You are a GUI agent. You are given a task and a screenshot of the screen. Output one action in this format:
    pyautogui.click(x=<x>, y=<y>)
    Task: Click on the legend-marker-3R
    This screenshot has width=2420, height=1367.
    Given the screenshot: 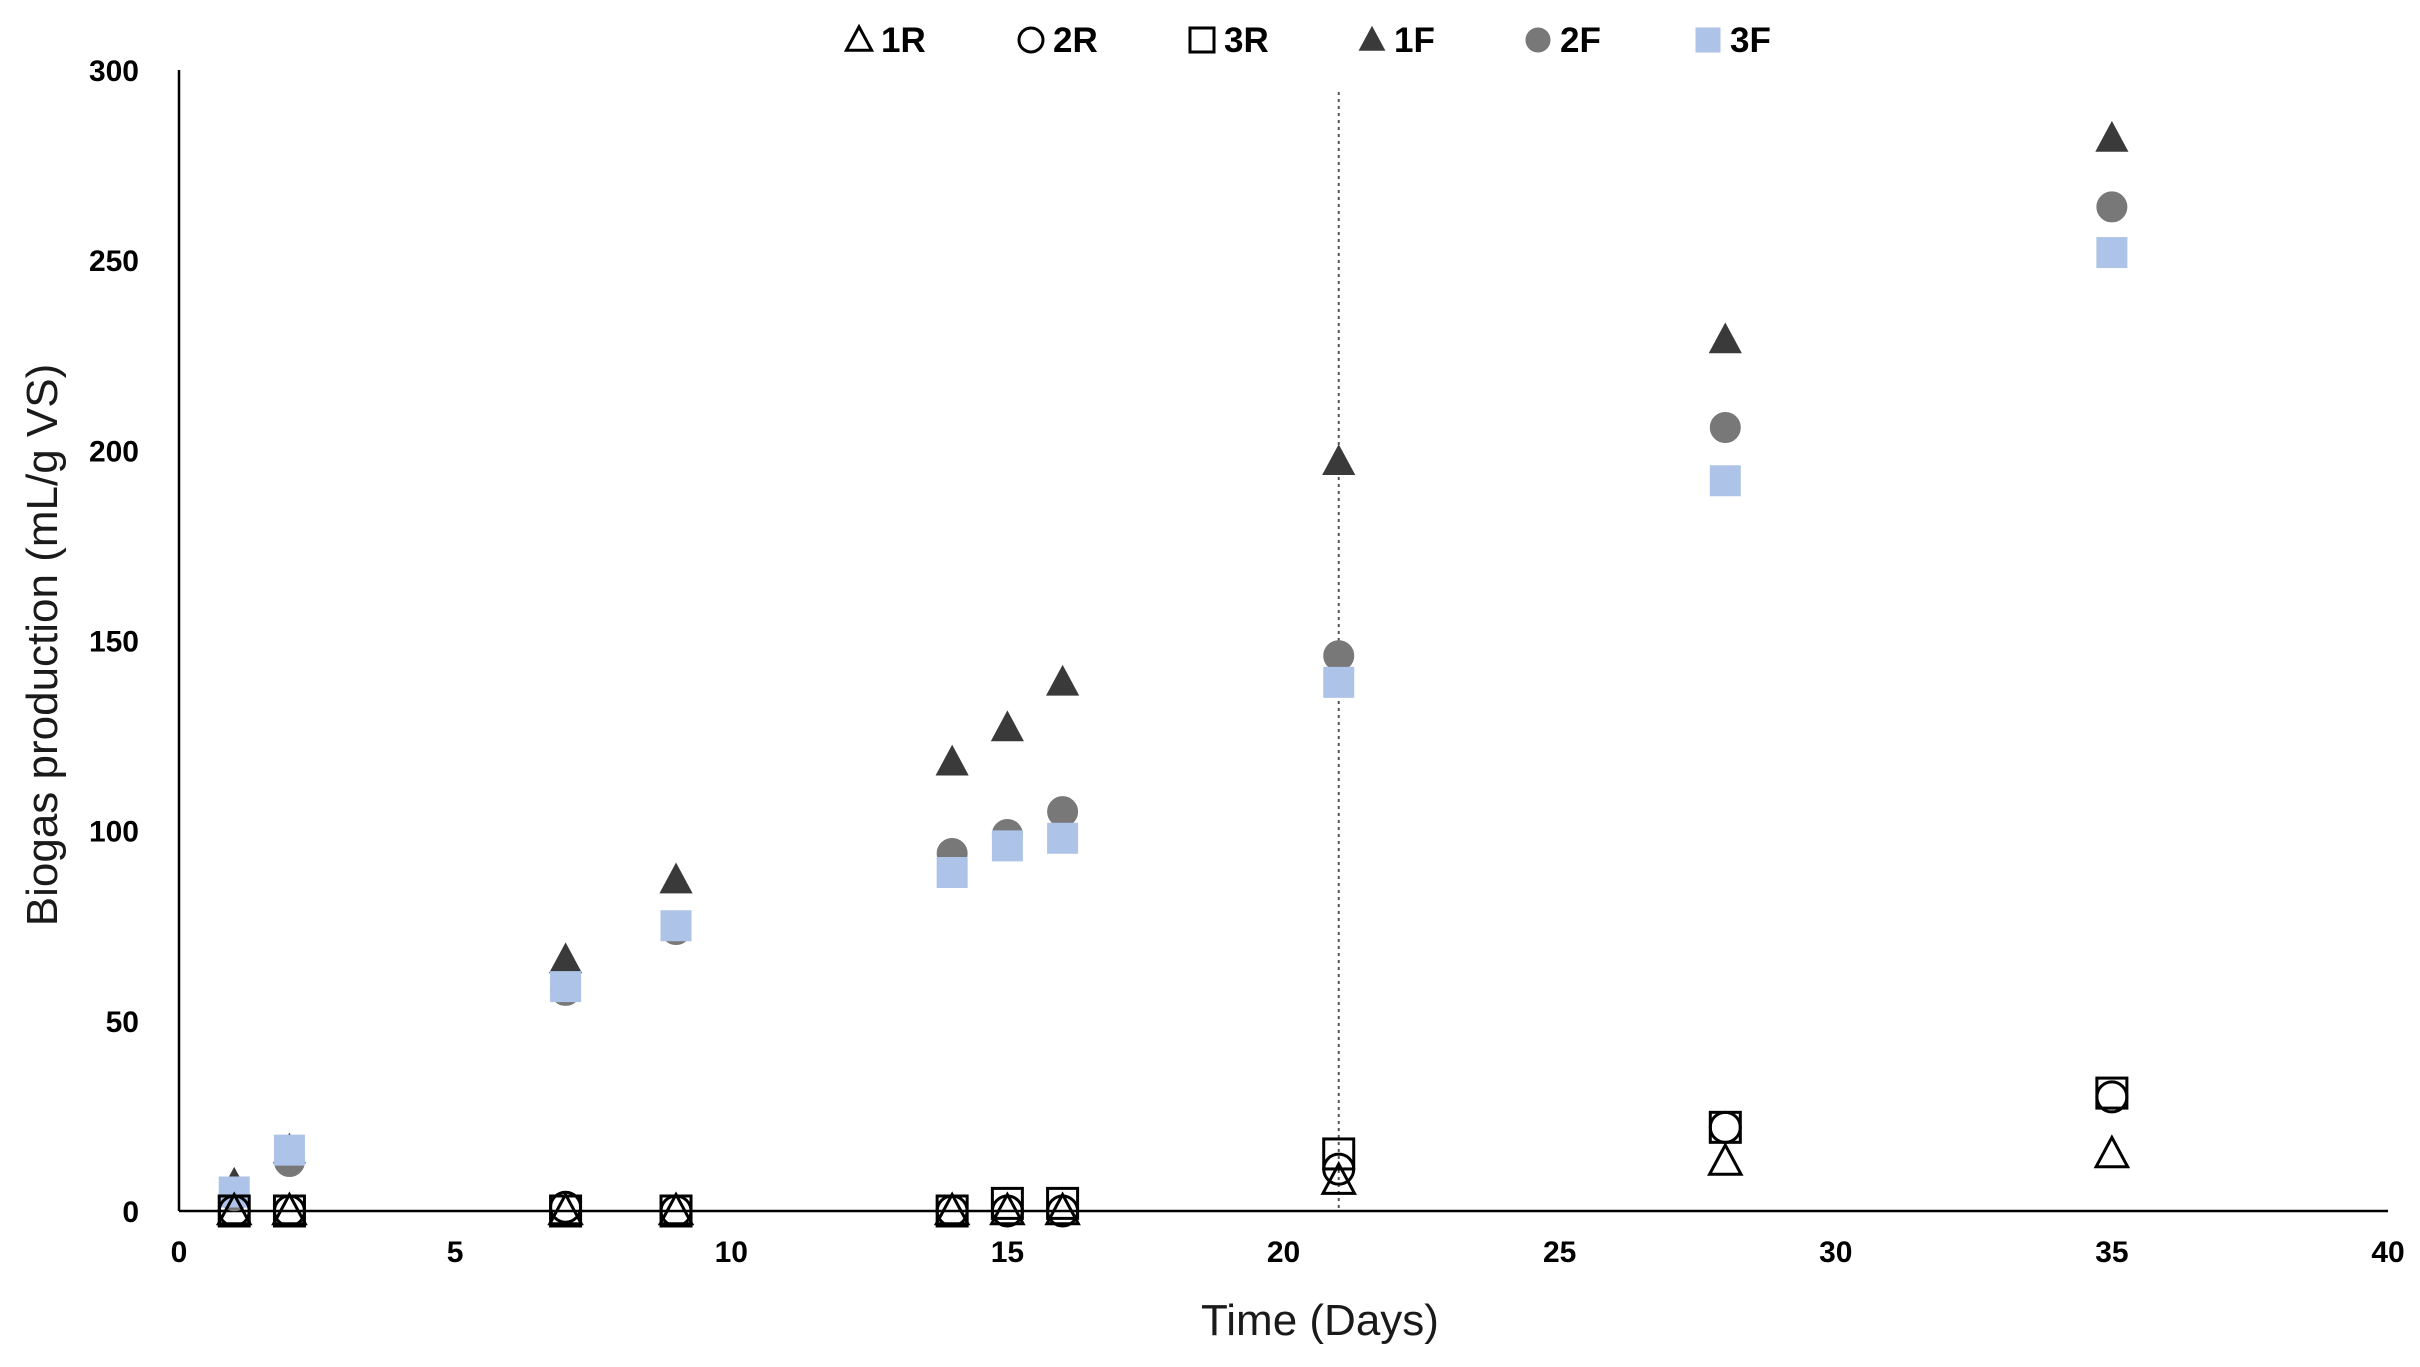 What is the action you would take?
    pyautogui.click(x=1202, y=40)
    